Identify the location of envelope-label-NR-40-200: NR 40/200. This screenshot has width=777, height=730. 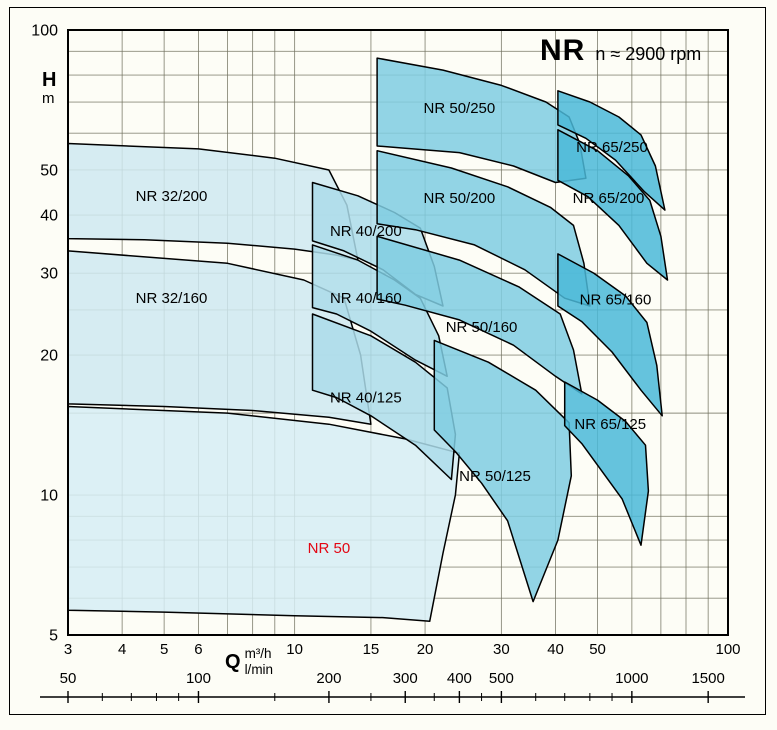
(366, 231).